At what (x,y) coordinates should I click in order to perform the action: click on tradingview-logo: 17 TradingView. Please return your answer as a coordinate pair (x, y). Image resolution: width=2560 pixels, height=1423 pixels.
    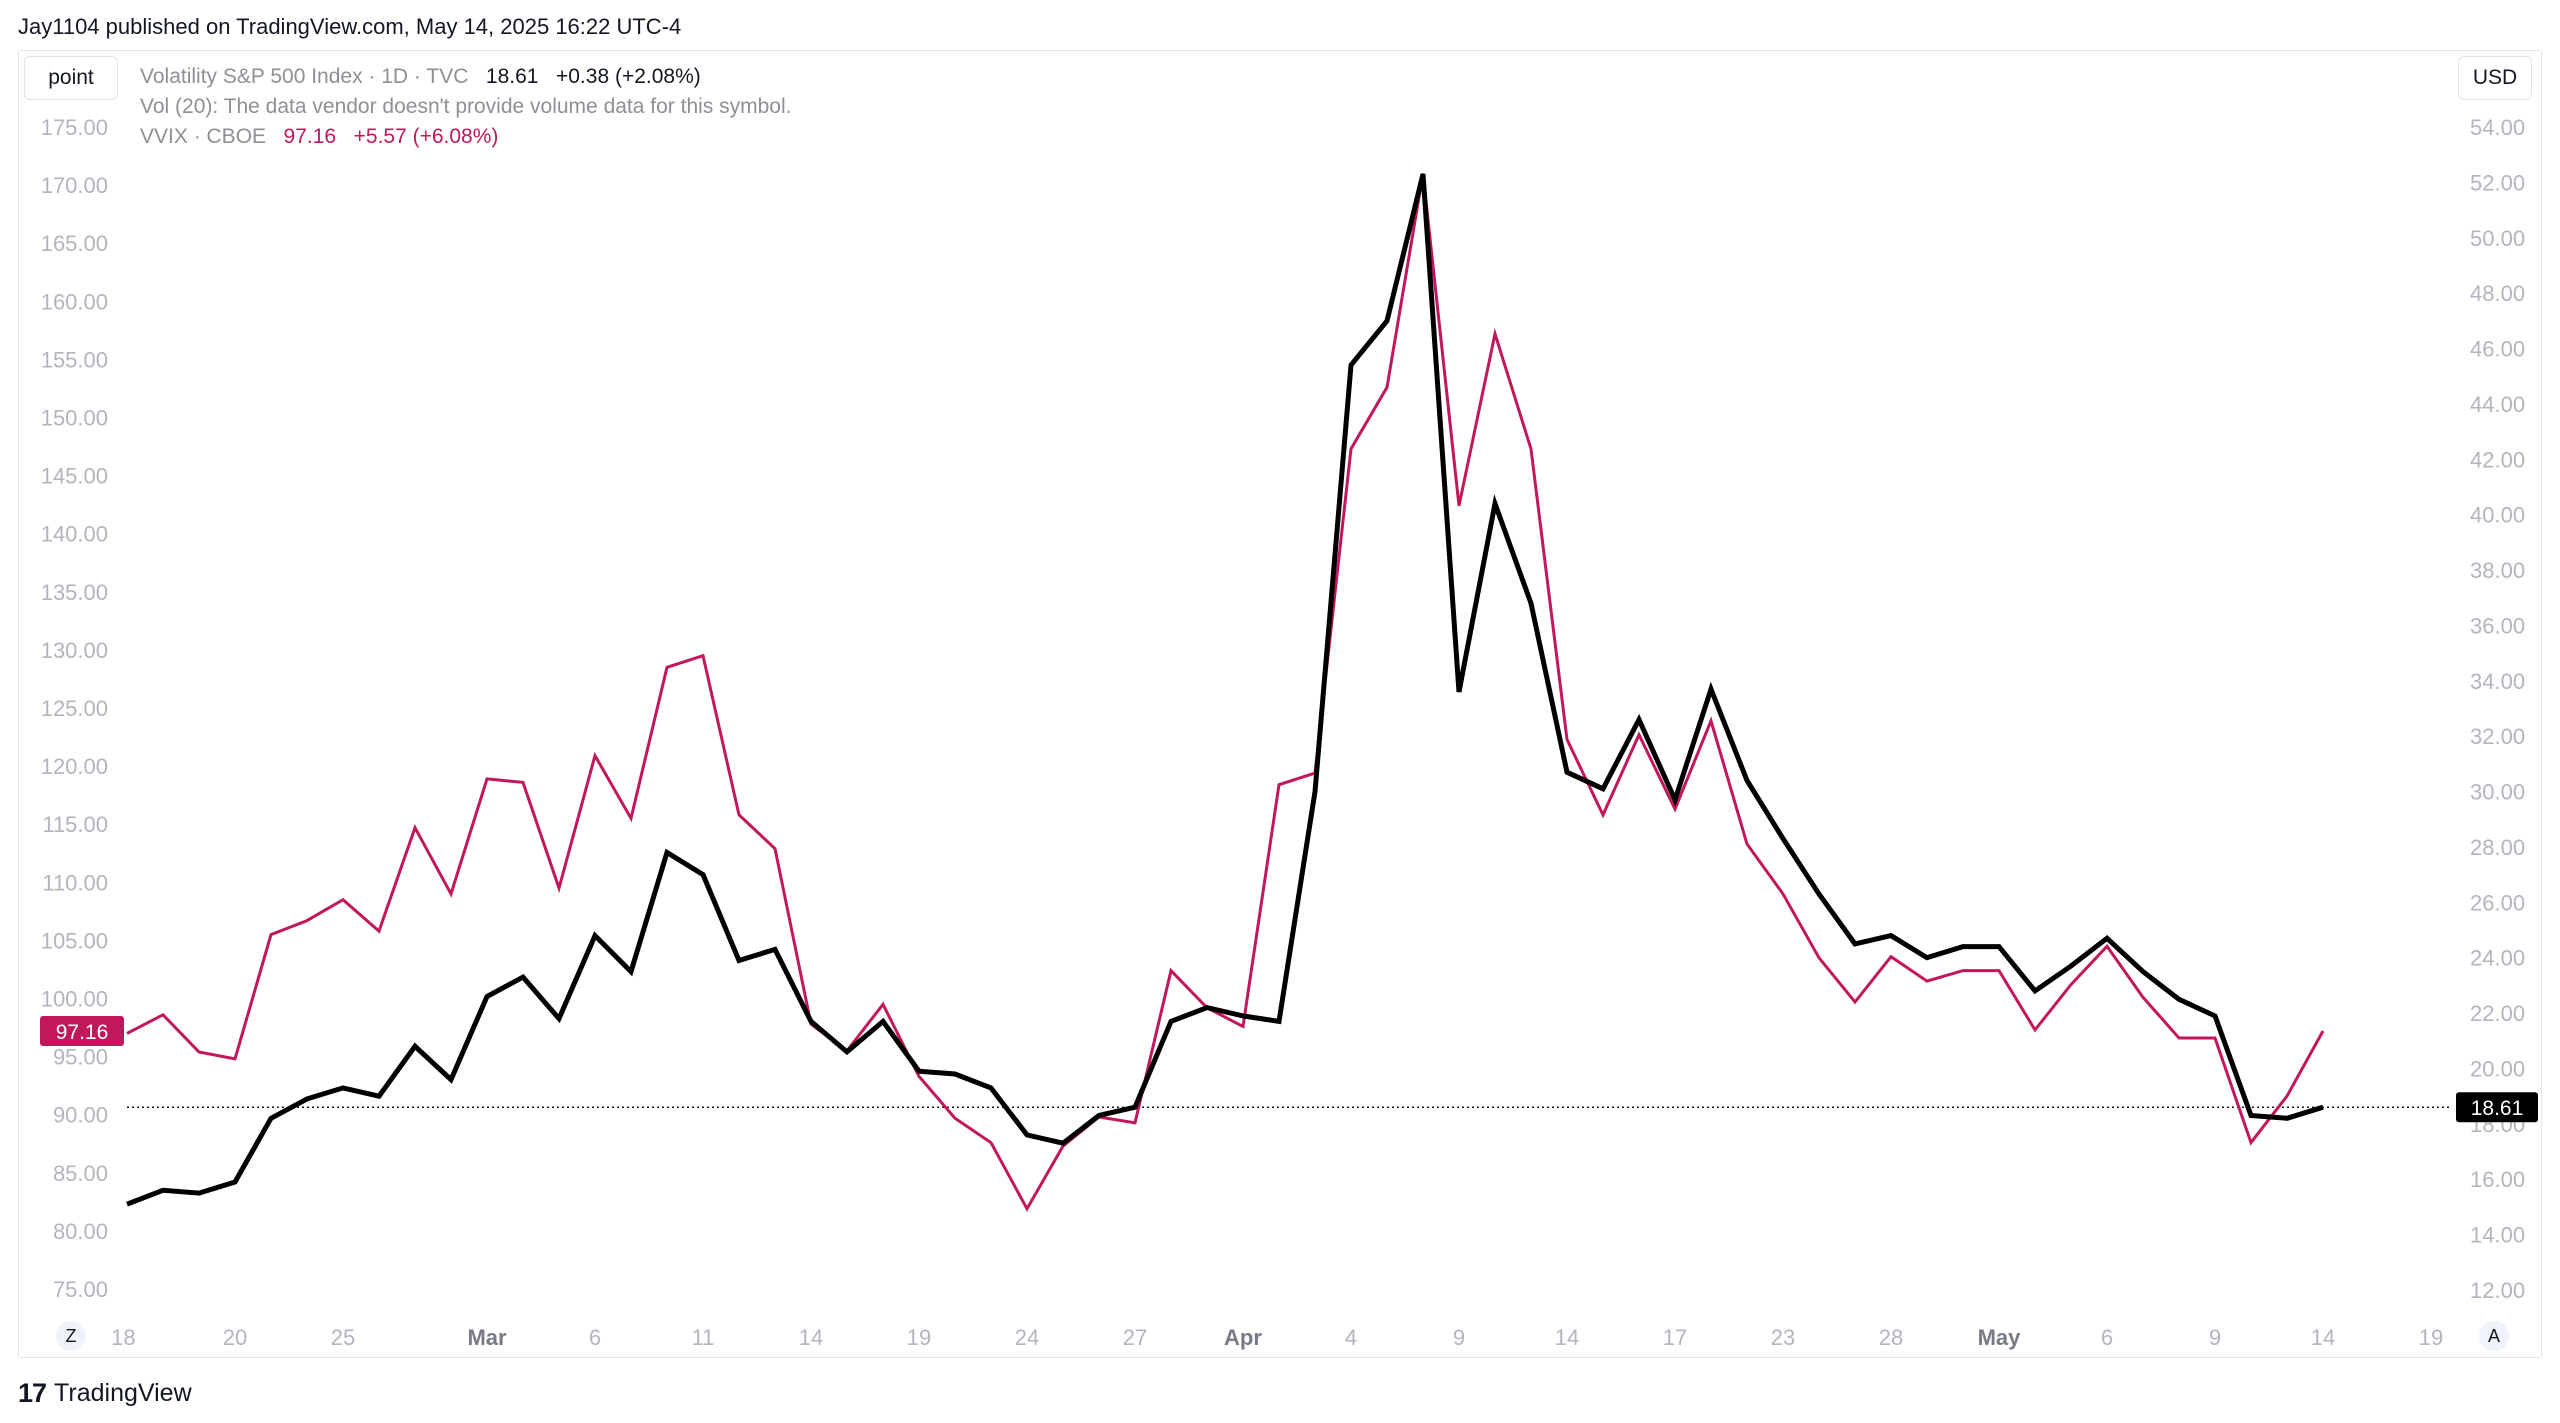
    Looking at the image, I should click on (105, 1393).